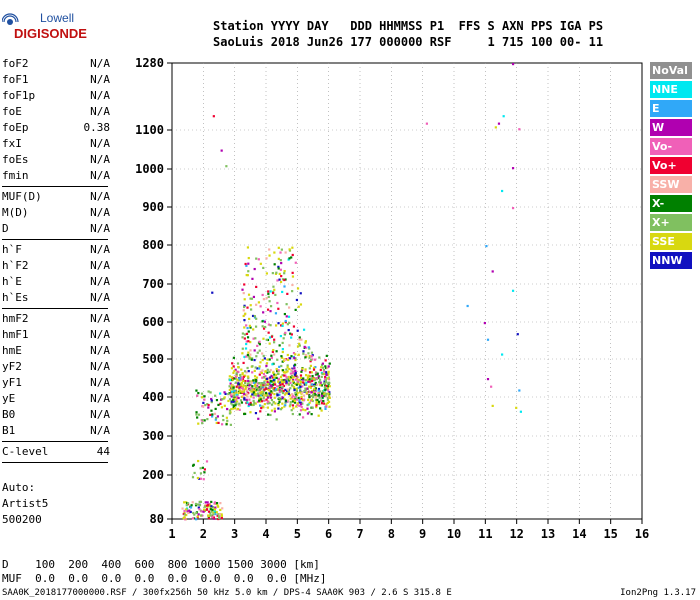  Describe the element at coordinates (97, 127) in the screenshot. I see `param-value: 0.38` at that location.